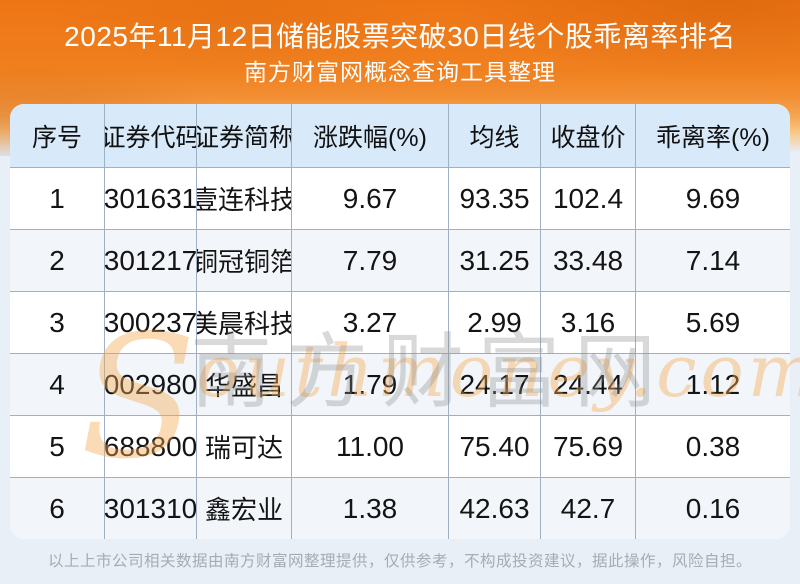  What do you see at coordinates (495, 446) in the screenshot?
I see `table-cell: 75.40` at bounding box center [495, 446].